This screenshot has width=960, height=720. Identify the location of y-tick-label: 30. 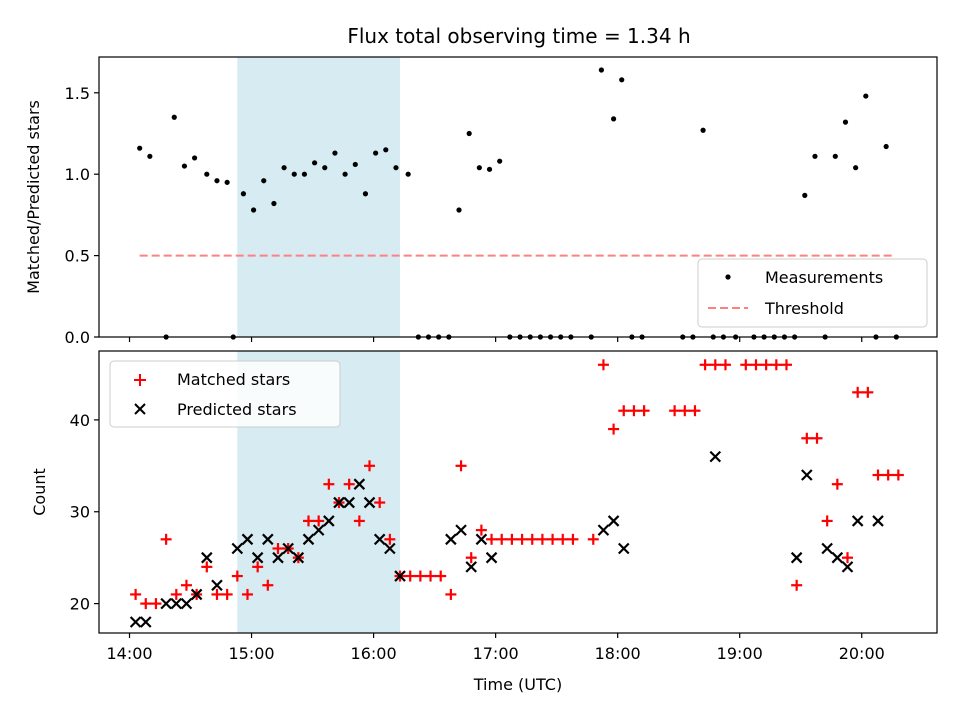
(80, 512).